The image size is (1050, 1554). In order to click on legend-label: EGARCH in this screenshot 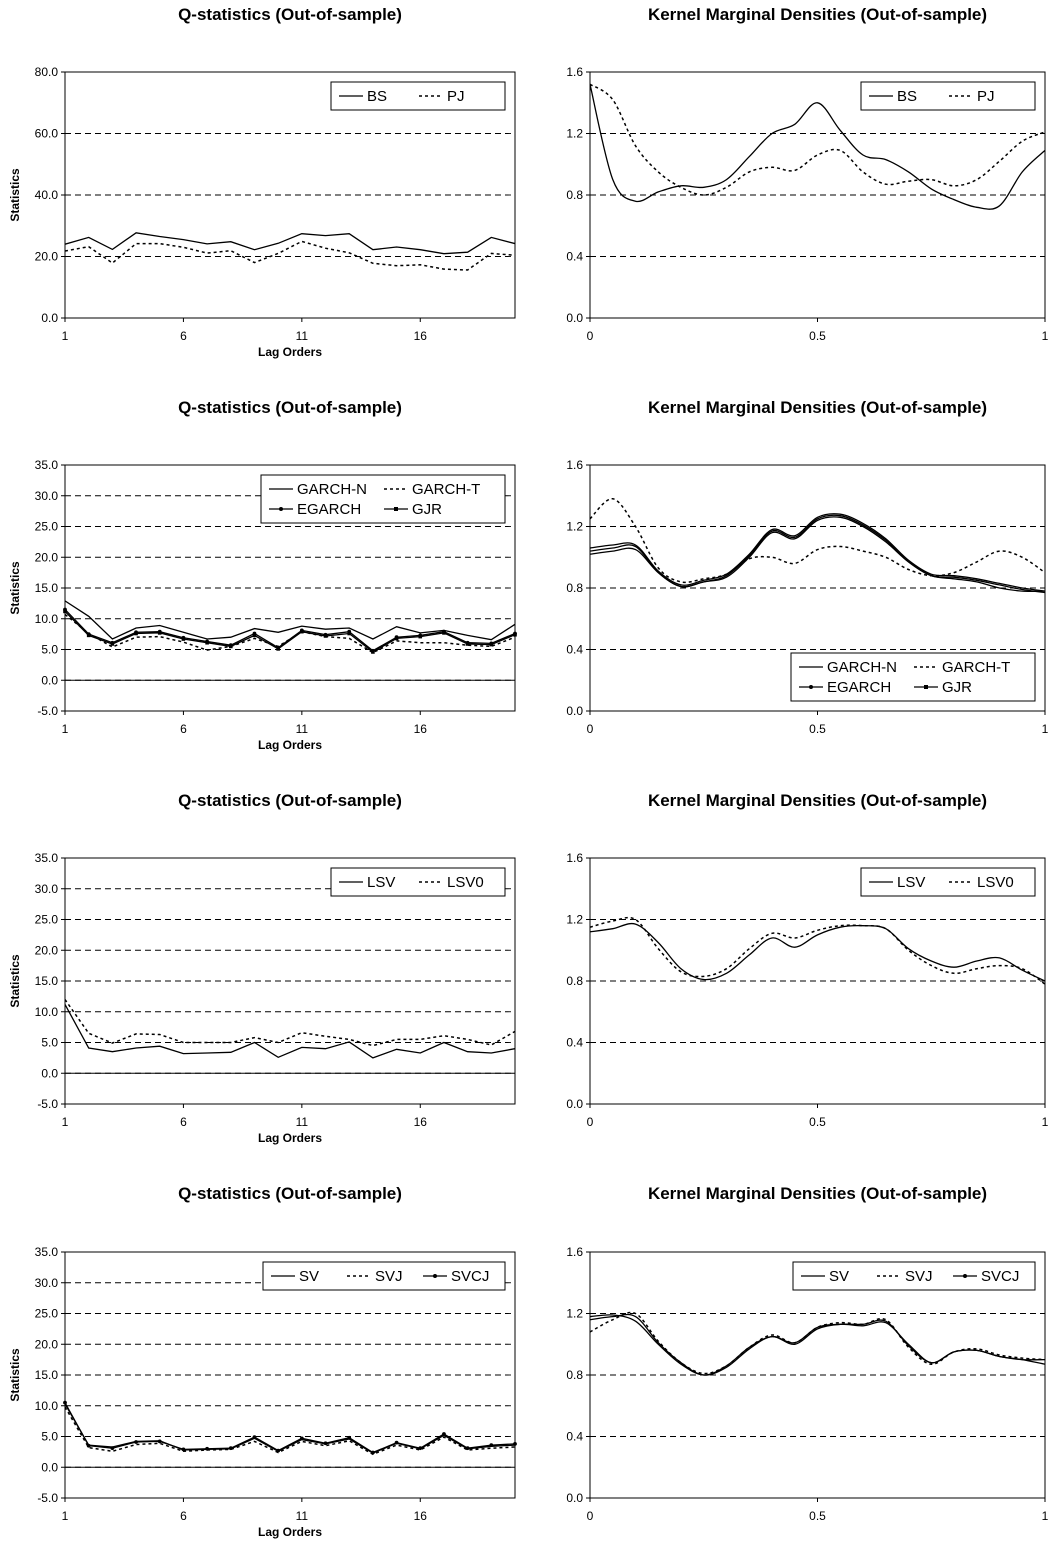, I will do `click(859, 687)`.